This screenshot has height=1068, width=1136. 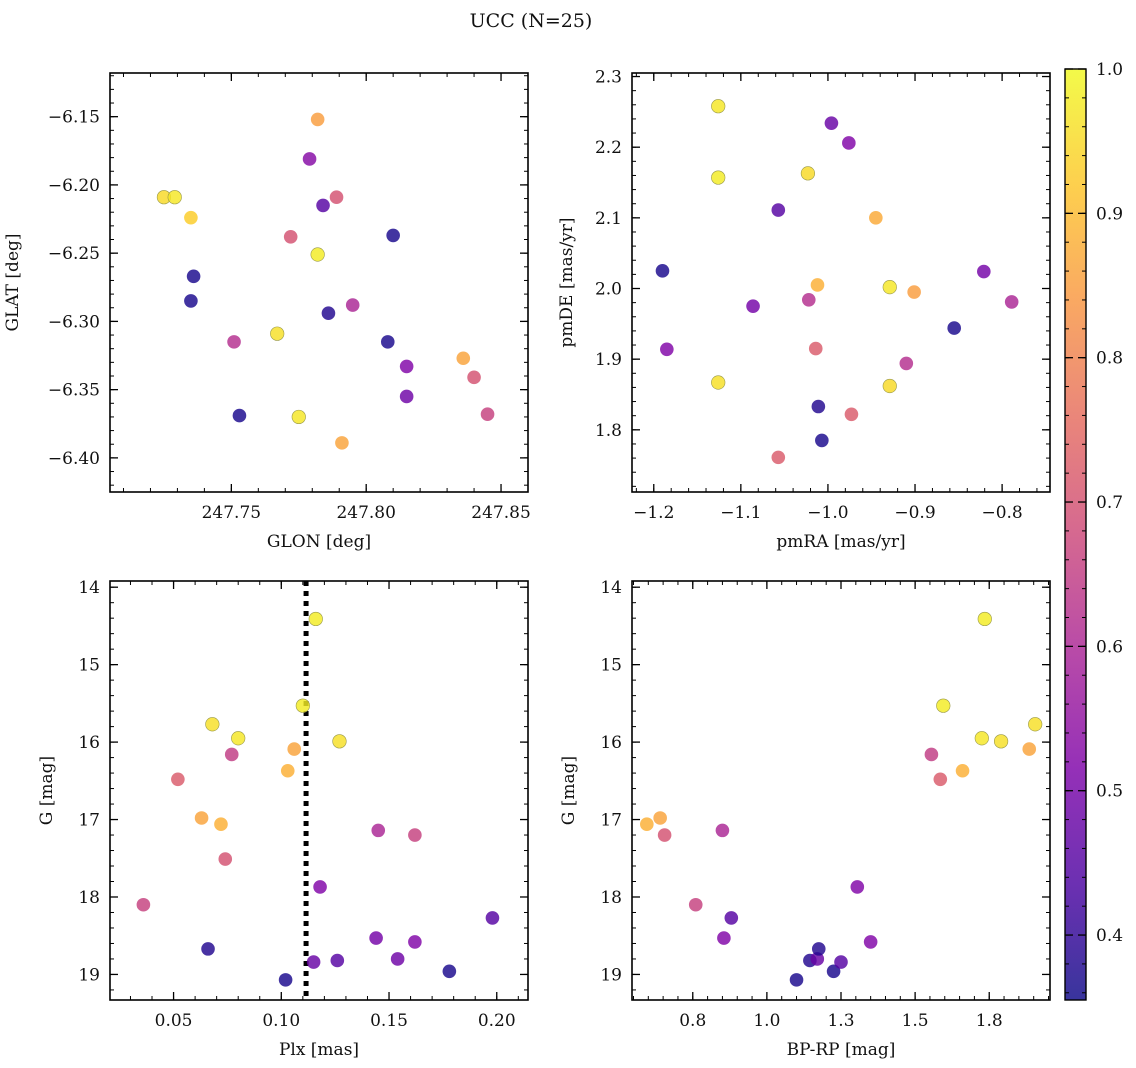 What do you see at coordinates (1109, 792) in the screenshot?
I see `colorbar-tick-label: 0.5` at bounding box center [1109, 792].